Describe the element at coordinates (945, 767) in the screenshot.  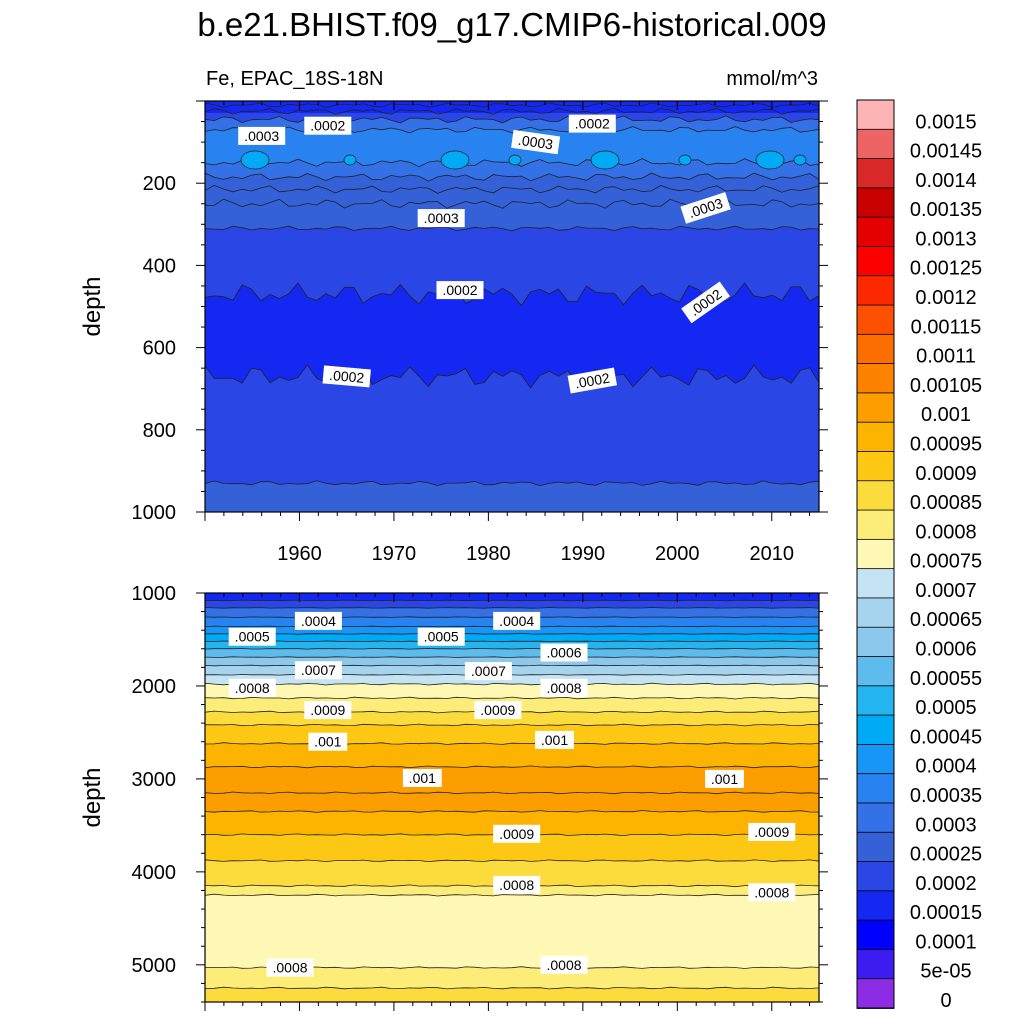
I see `colorbar-label: 0.0004` at that location.